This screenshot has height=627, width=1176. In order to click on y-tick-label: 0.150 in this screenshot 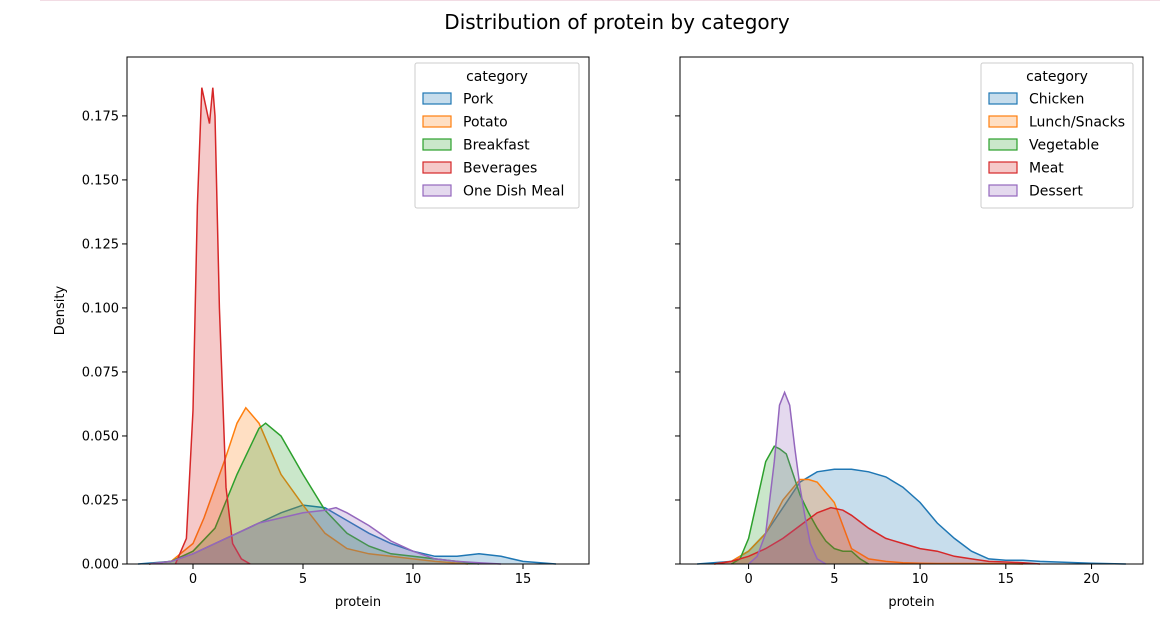, I will do `click(100, 180)`.